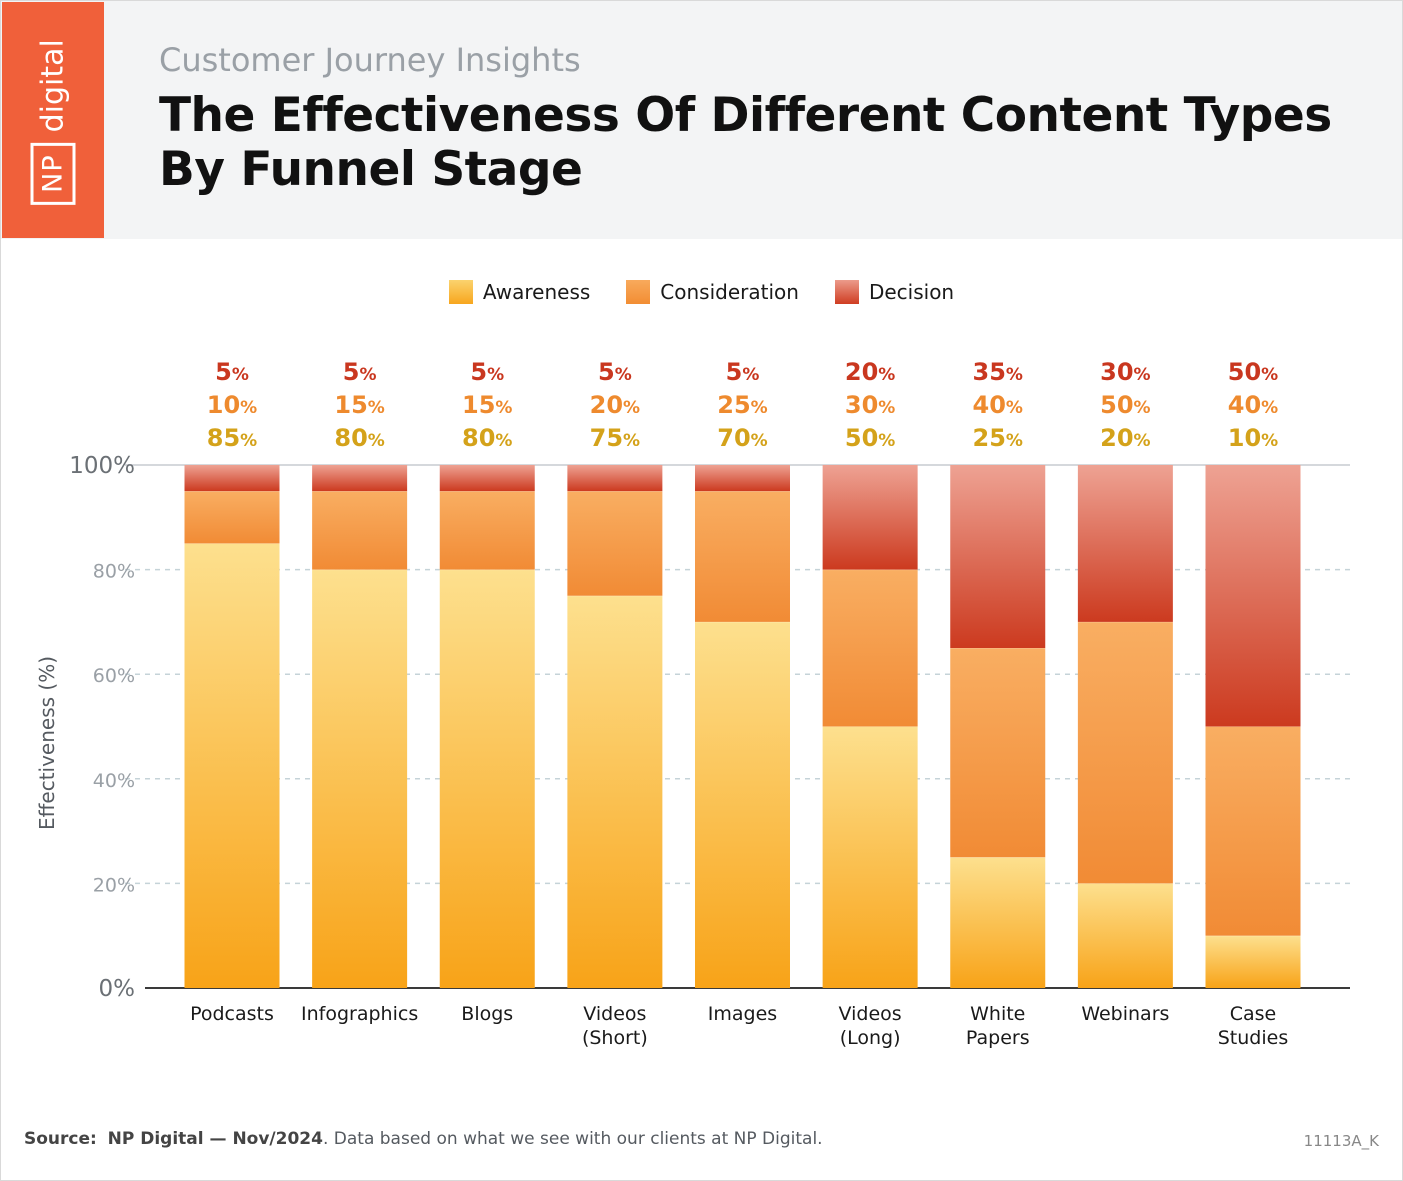 Image resolution: width=1403 pixels, height=1181 pixels. Describe the element at coordinates (615, 478) in the screenshot. I see `bar-videos-short-decision` at that location.